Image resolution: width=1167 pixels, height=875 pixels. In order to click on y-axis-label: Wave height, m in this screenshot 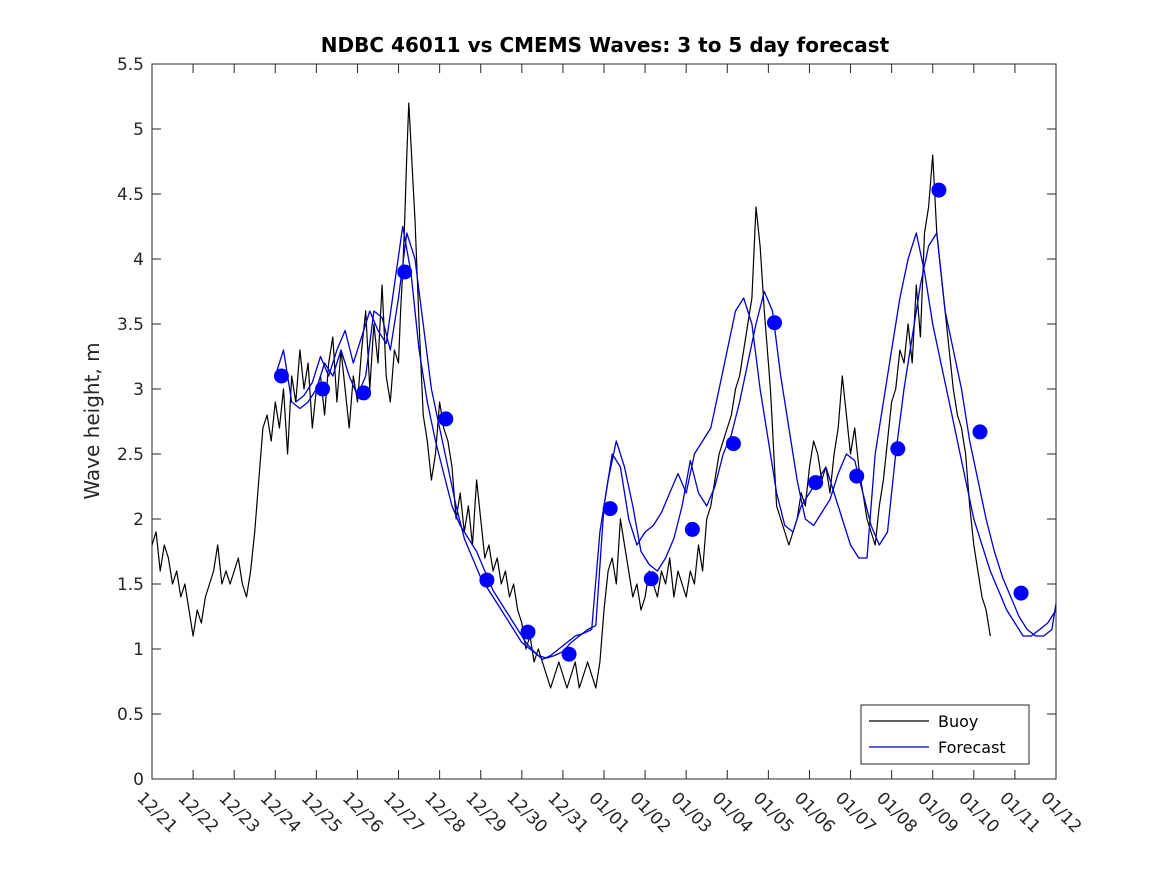, I will do `click(92, 420)`.